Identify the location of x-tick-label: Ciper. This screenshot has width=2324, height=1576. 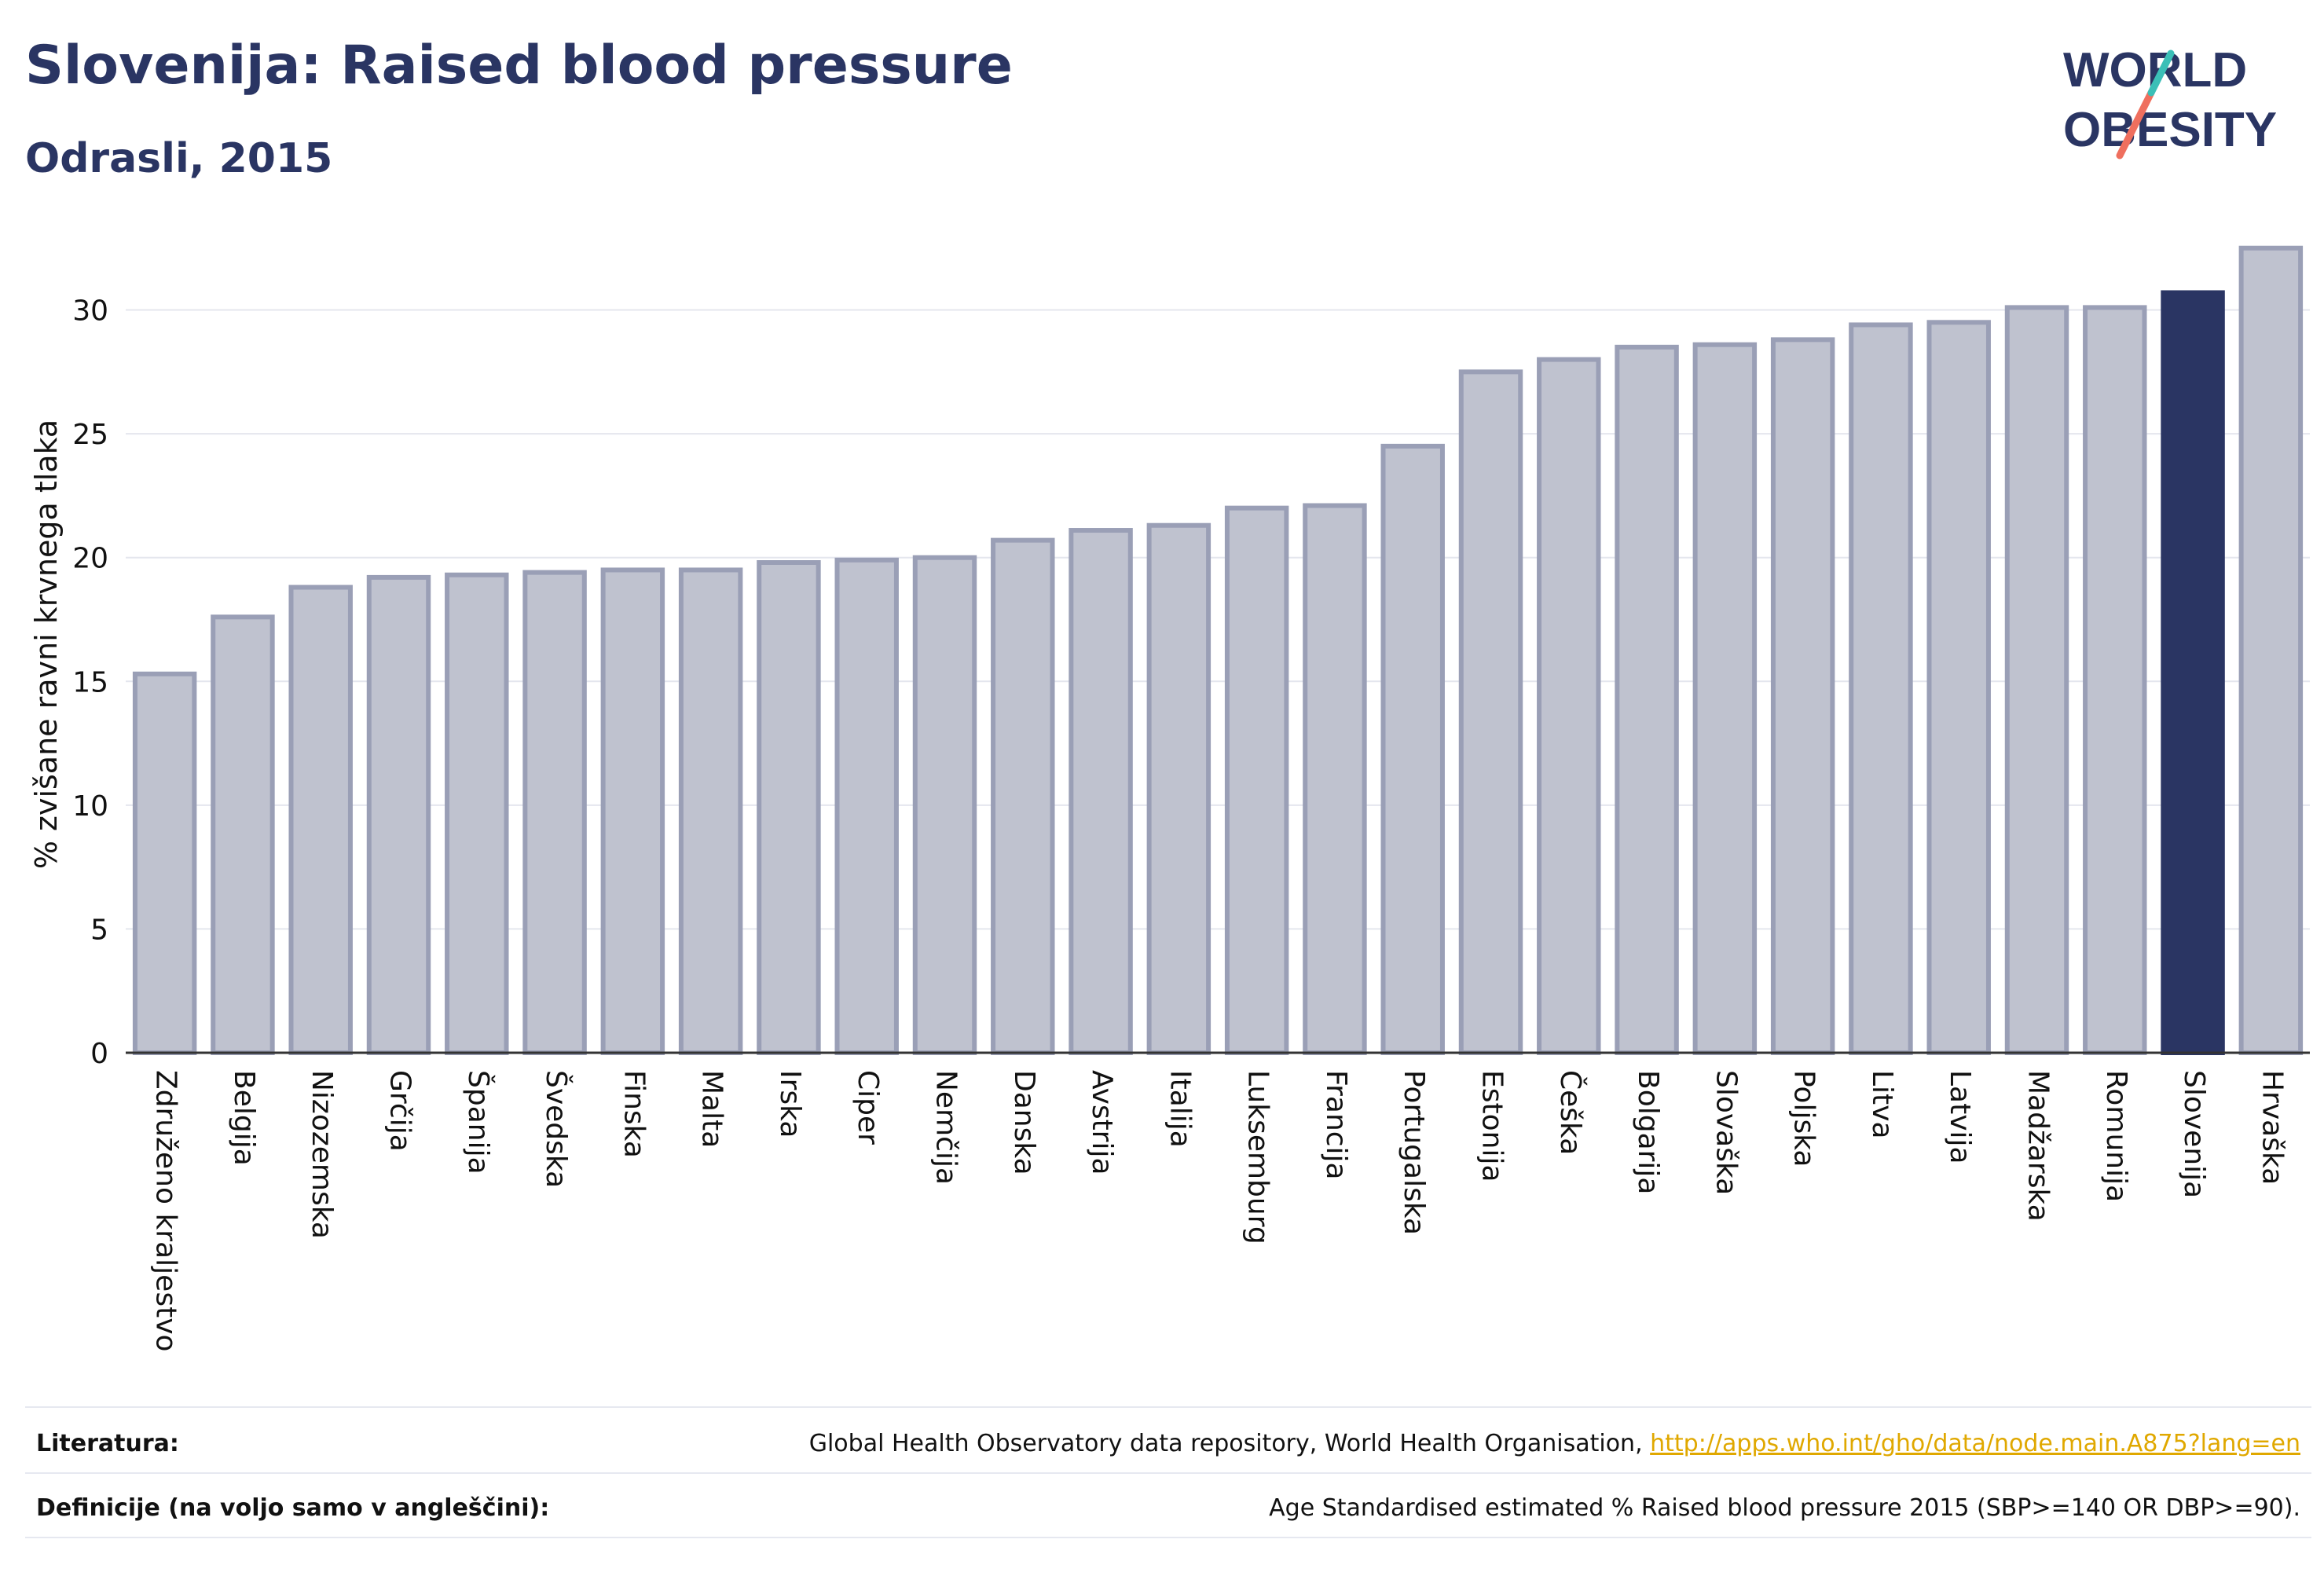
(868, 1107).